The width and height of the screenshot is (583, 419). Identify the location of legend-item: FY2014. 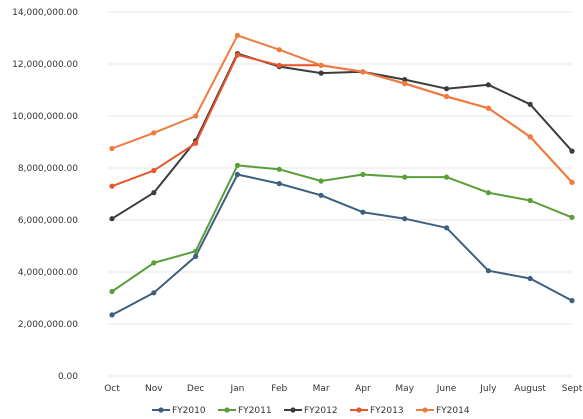
(443, 411).